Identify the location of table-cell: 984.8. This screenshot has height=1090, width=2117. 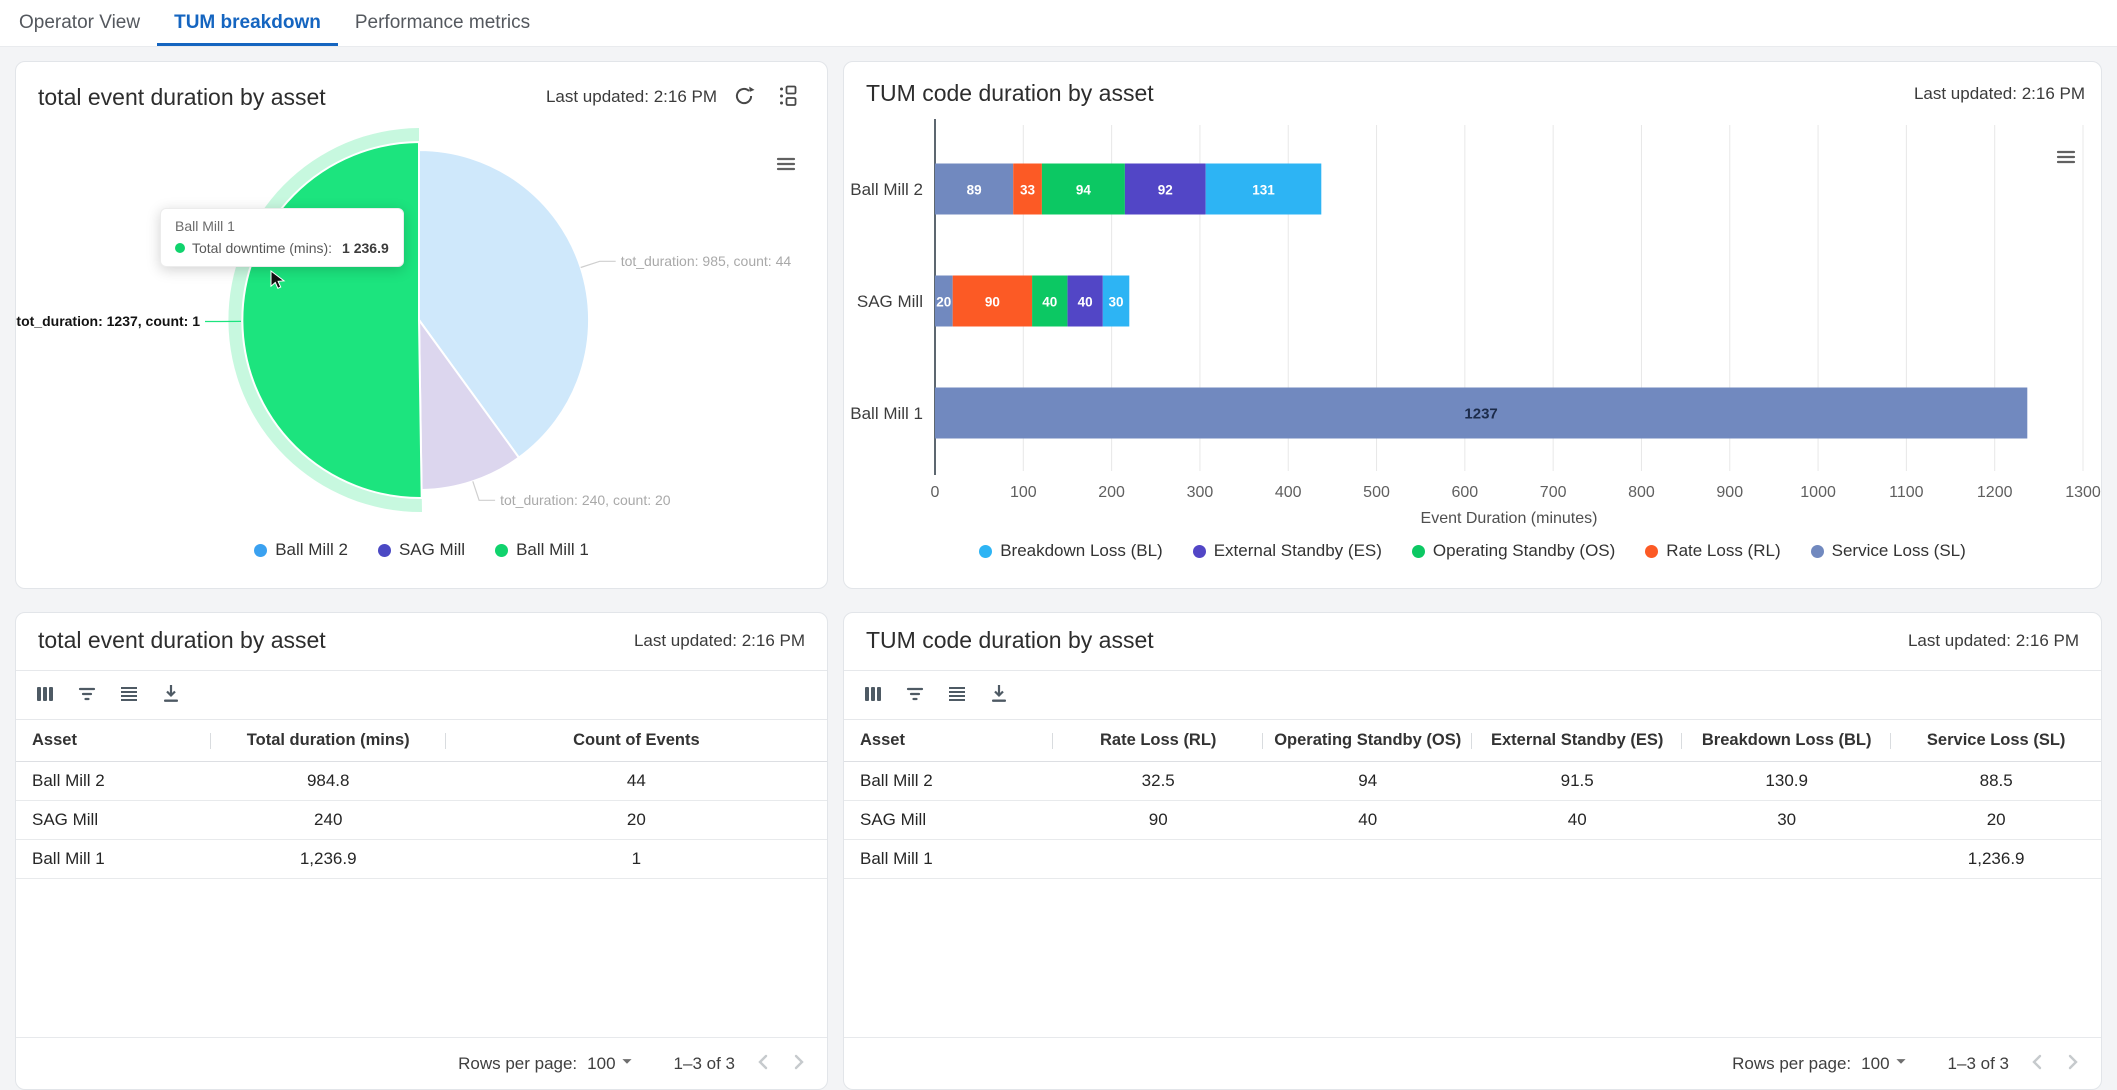
(328, 781).